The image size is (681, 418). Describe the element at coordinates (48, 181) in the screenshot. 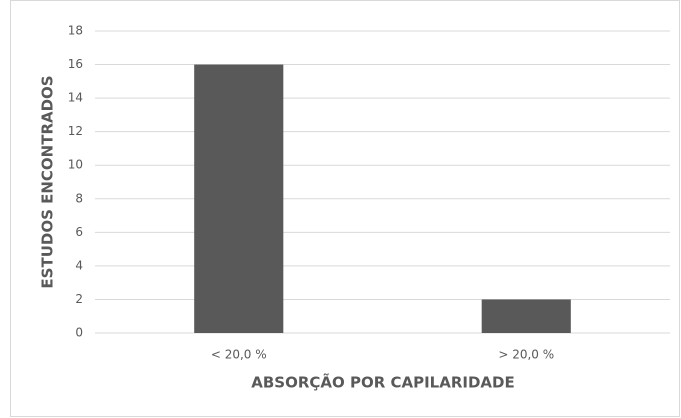

I see `y-axis-title: ESTUDOS ENCONTRADOS` at that location.